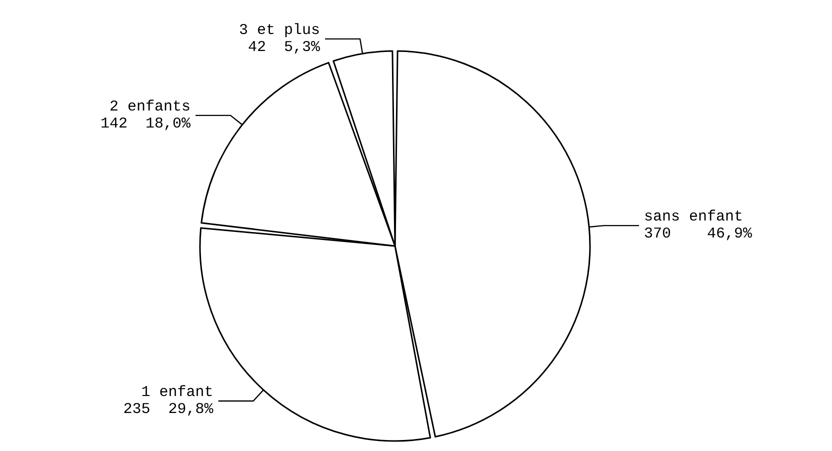 Image resolution: width=832 pixels, height=451 pixels. What do you see at coordinates (177, 392) in the screenshot?
I see `slice-label: 1 enfant` at bounding box center [177, 392].